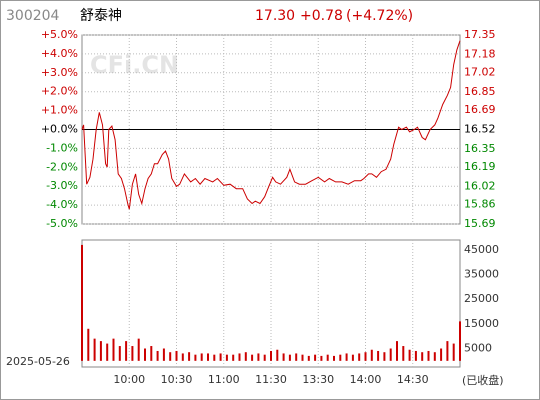 This screenshot has height=400, width=540. I want to click on y-tick-label: +4.0%, so click(59, 53).